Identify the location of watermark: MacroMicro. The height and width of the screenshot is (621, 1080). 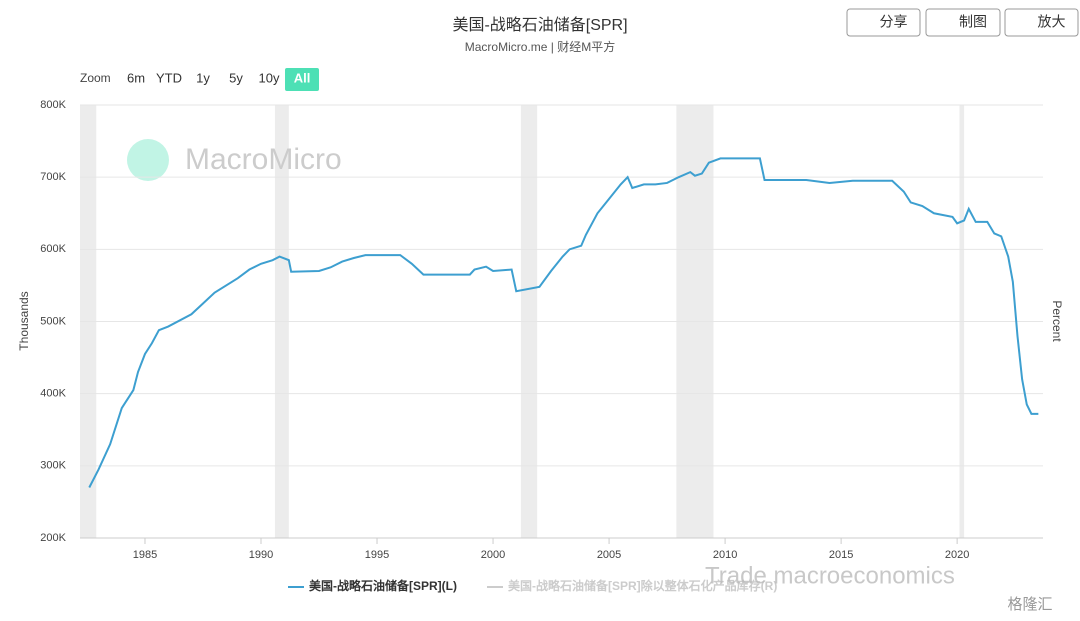
(263, 159).